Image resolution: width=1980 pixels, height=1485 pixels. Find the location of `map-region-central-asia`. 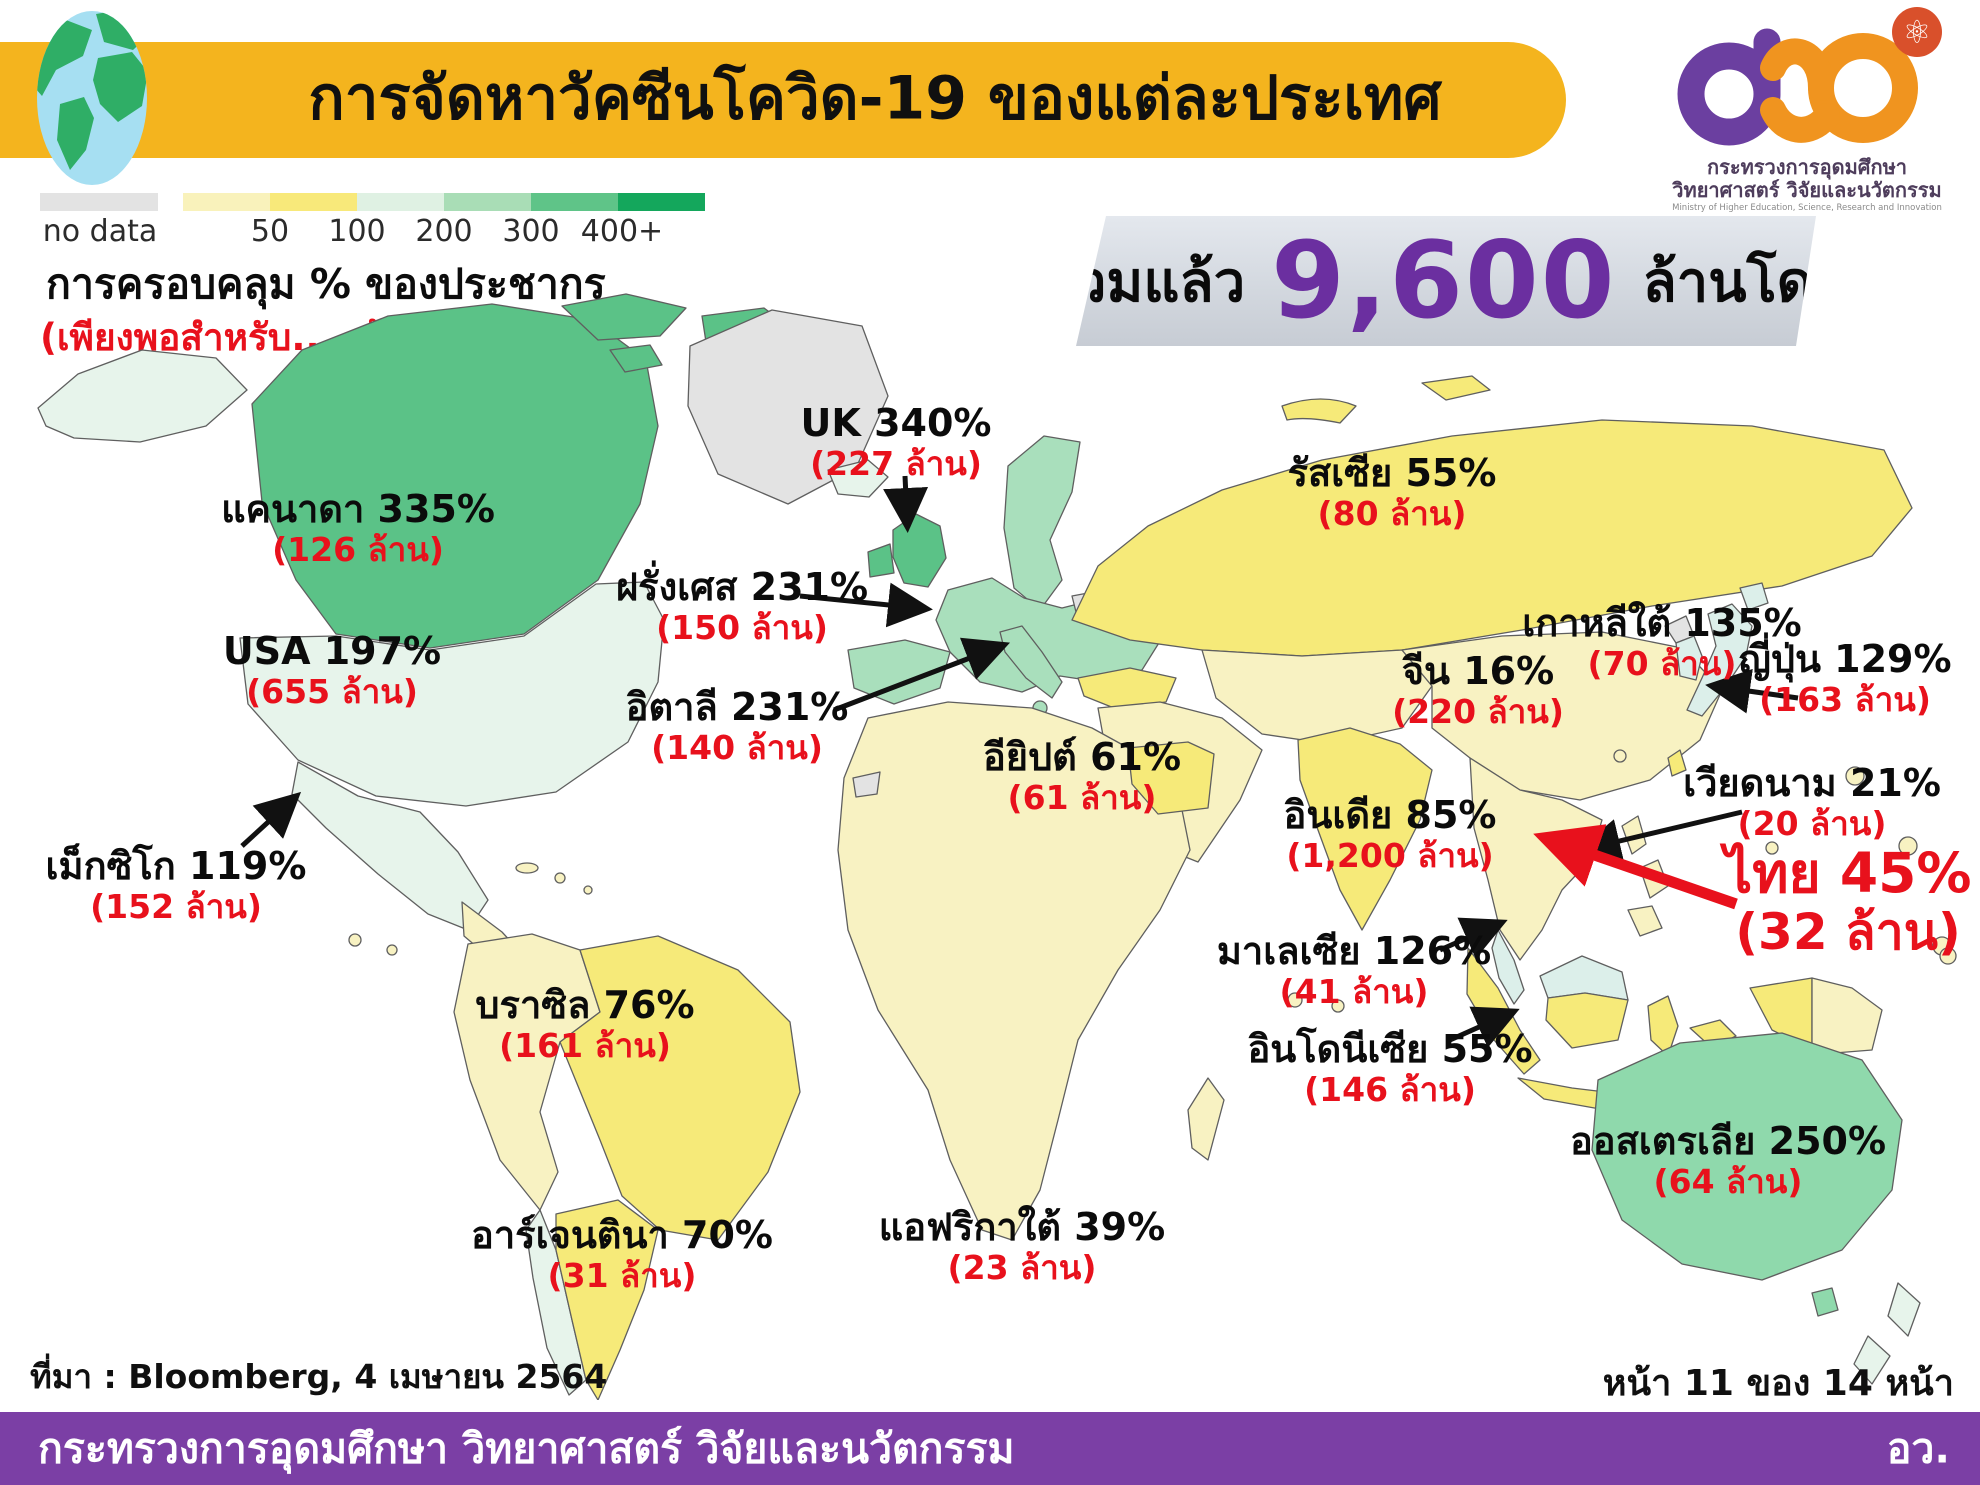

map-region-central-asia is located at coordinates (1317, 697).